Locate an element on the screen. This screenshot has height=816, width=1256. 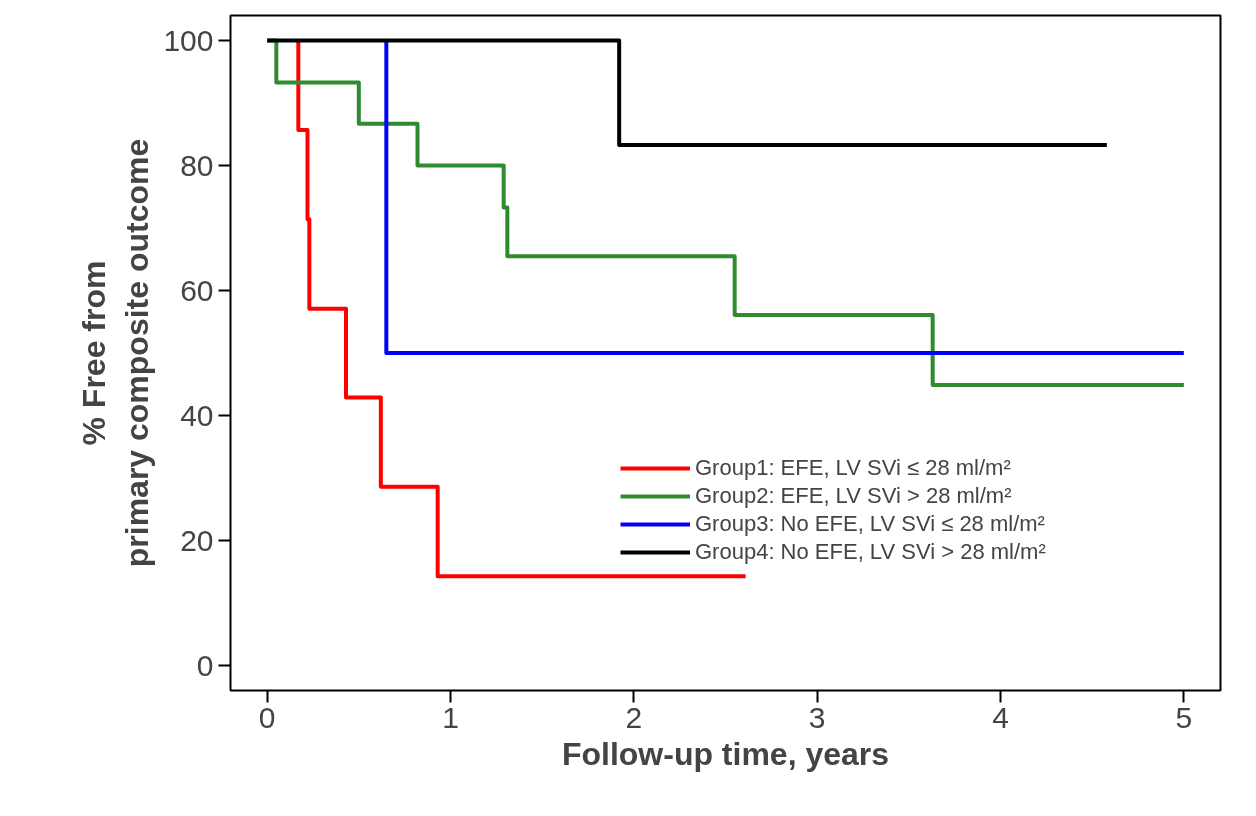
y-tick-label: 60 is located at coordinates (197, 290).